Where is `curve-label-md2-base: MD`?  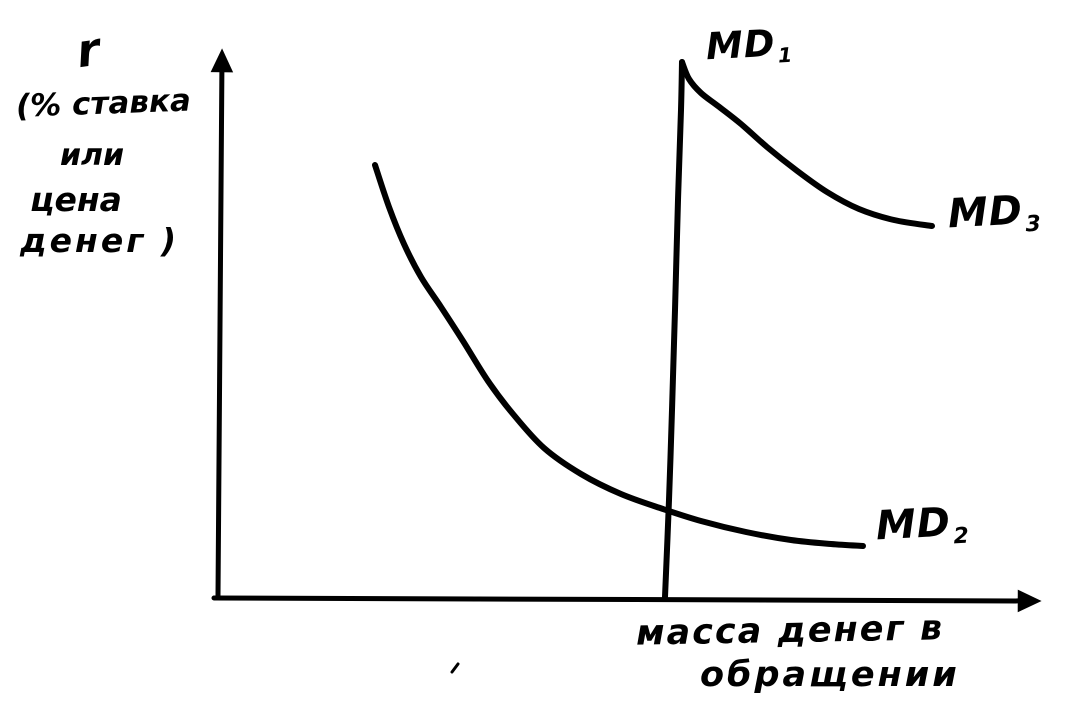 curve-label-md2-base: MD is located at coordinates (913, 524).